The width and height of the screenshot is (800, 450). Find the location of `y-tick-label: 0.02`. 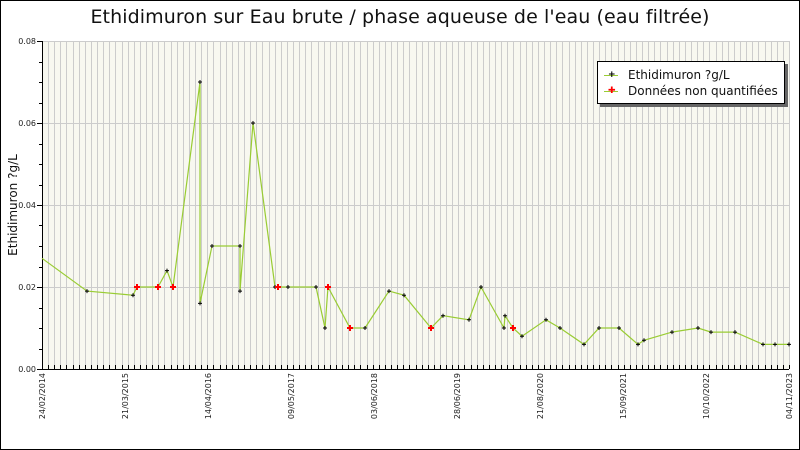

y-tick-label: 0.02 is located at coordinates (27, 287).